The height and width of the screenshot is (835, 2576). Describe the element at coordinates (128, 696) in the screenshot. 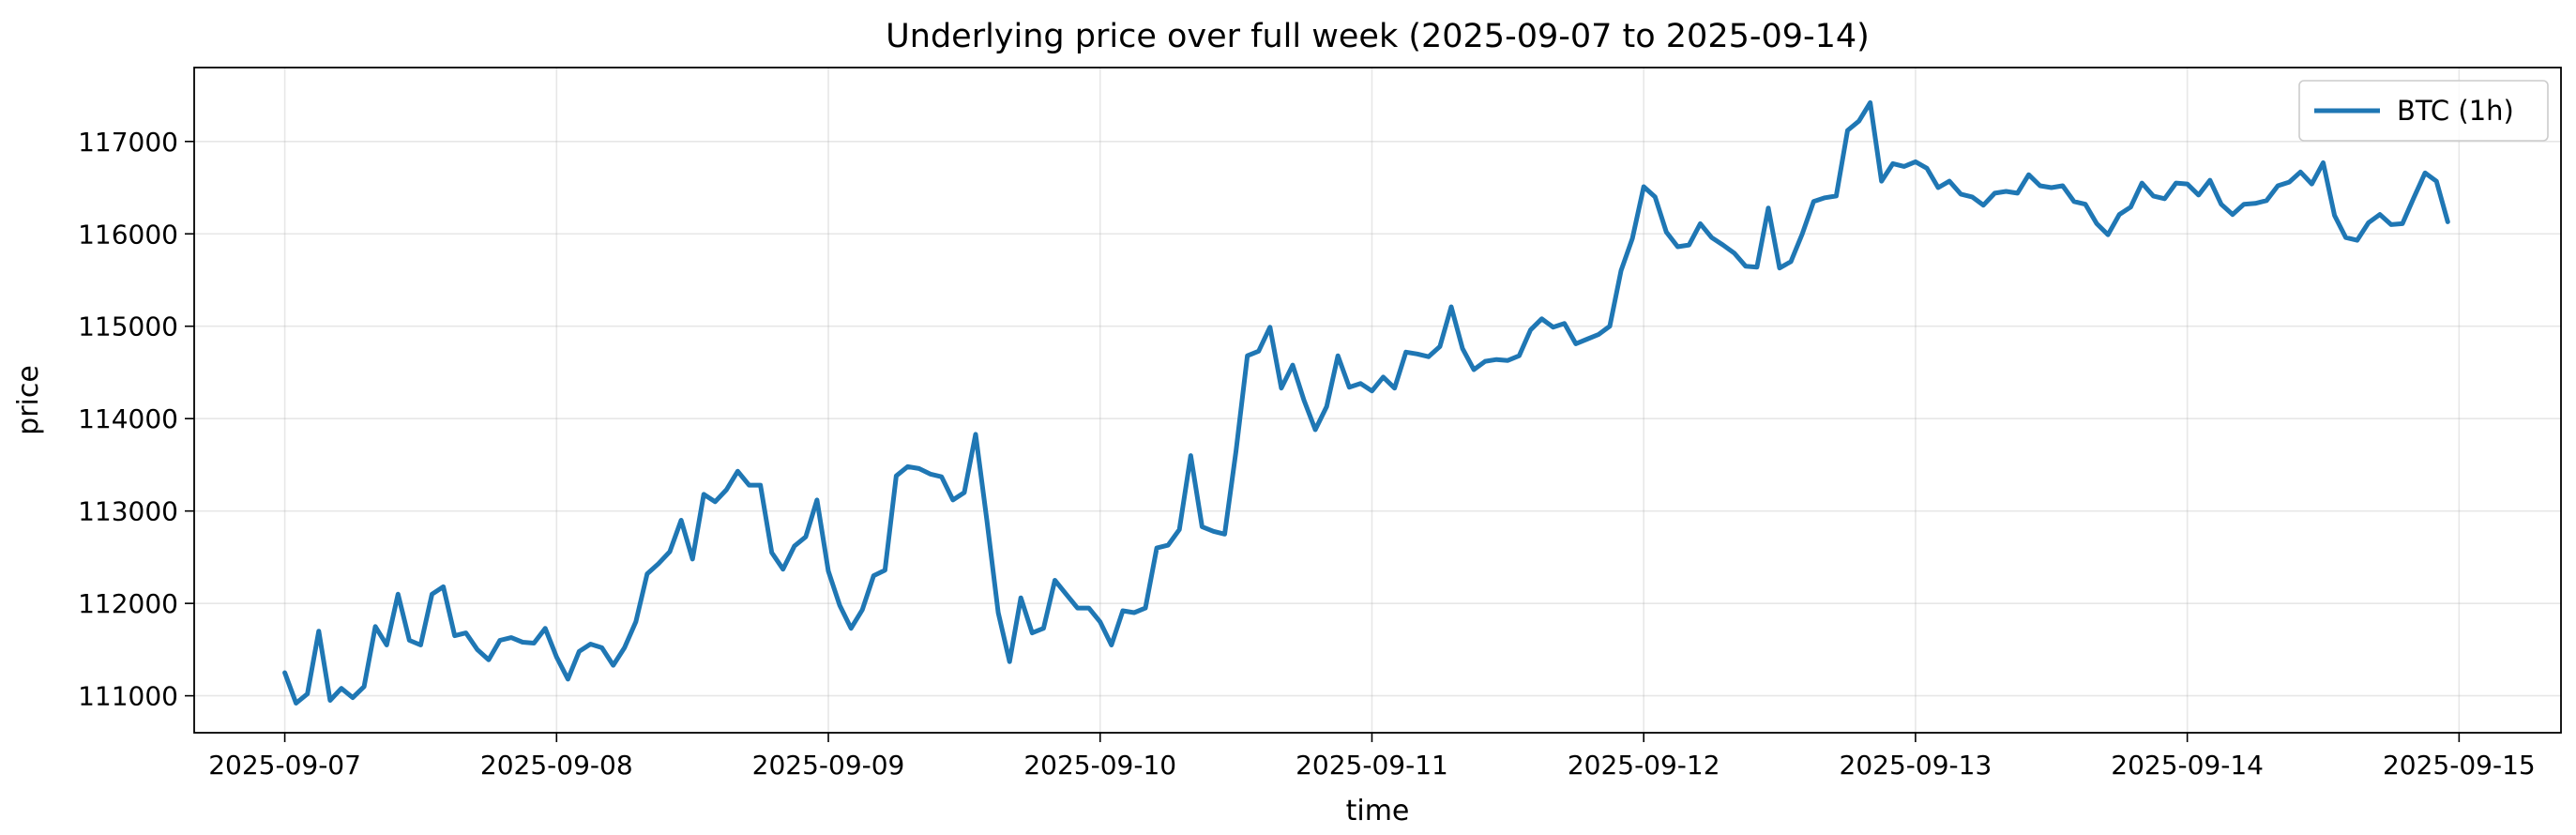

I see `y-tick-label: 111000` at that location.